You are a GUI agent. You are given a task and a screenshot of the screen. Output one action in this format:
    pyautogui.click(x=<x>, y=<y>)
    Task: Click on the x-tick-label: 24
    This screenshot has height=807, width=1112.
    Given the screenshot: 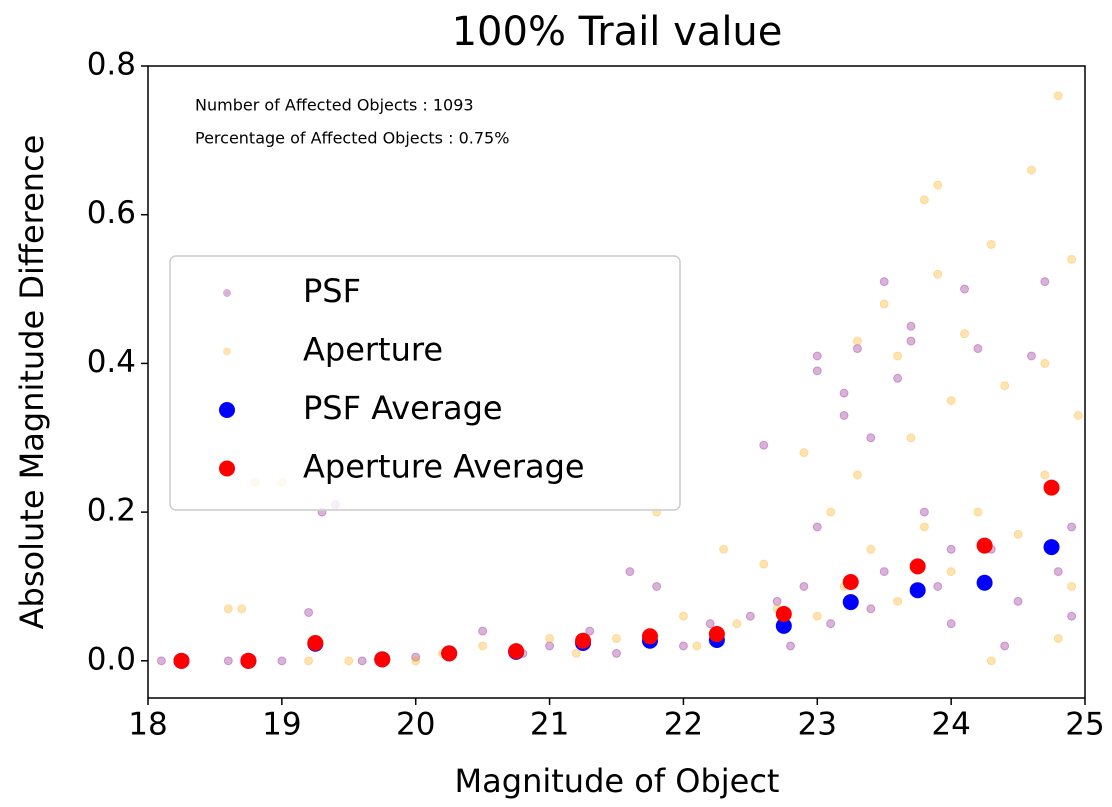 What is the action you would take?
    pyautogui.click(x=950, y=725)
    